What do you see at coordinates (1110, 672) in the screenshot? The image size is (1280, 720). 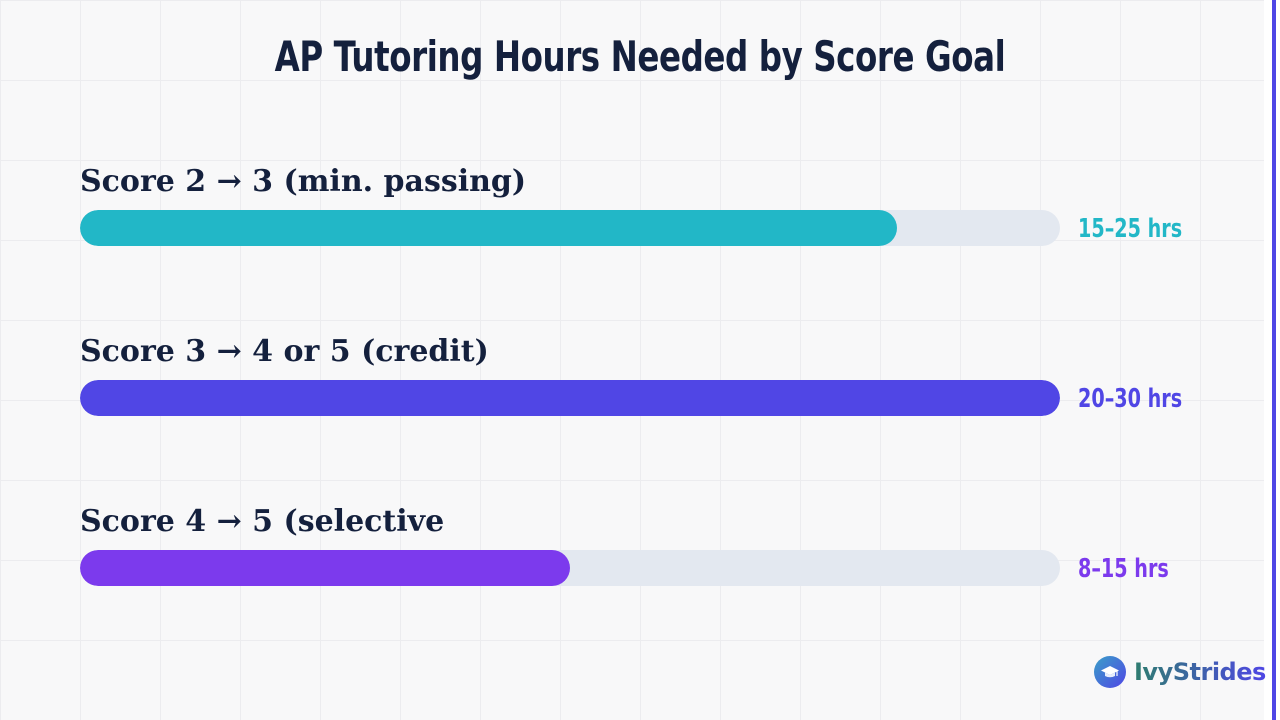 I see `graduation-cap-icon` at bounding box center [1110, 672].